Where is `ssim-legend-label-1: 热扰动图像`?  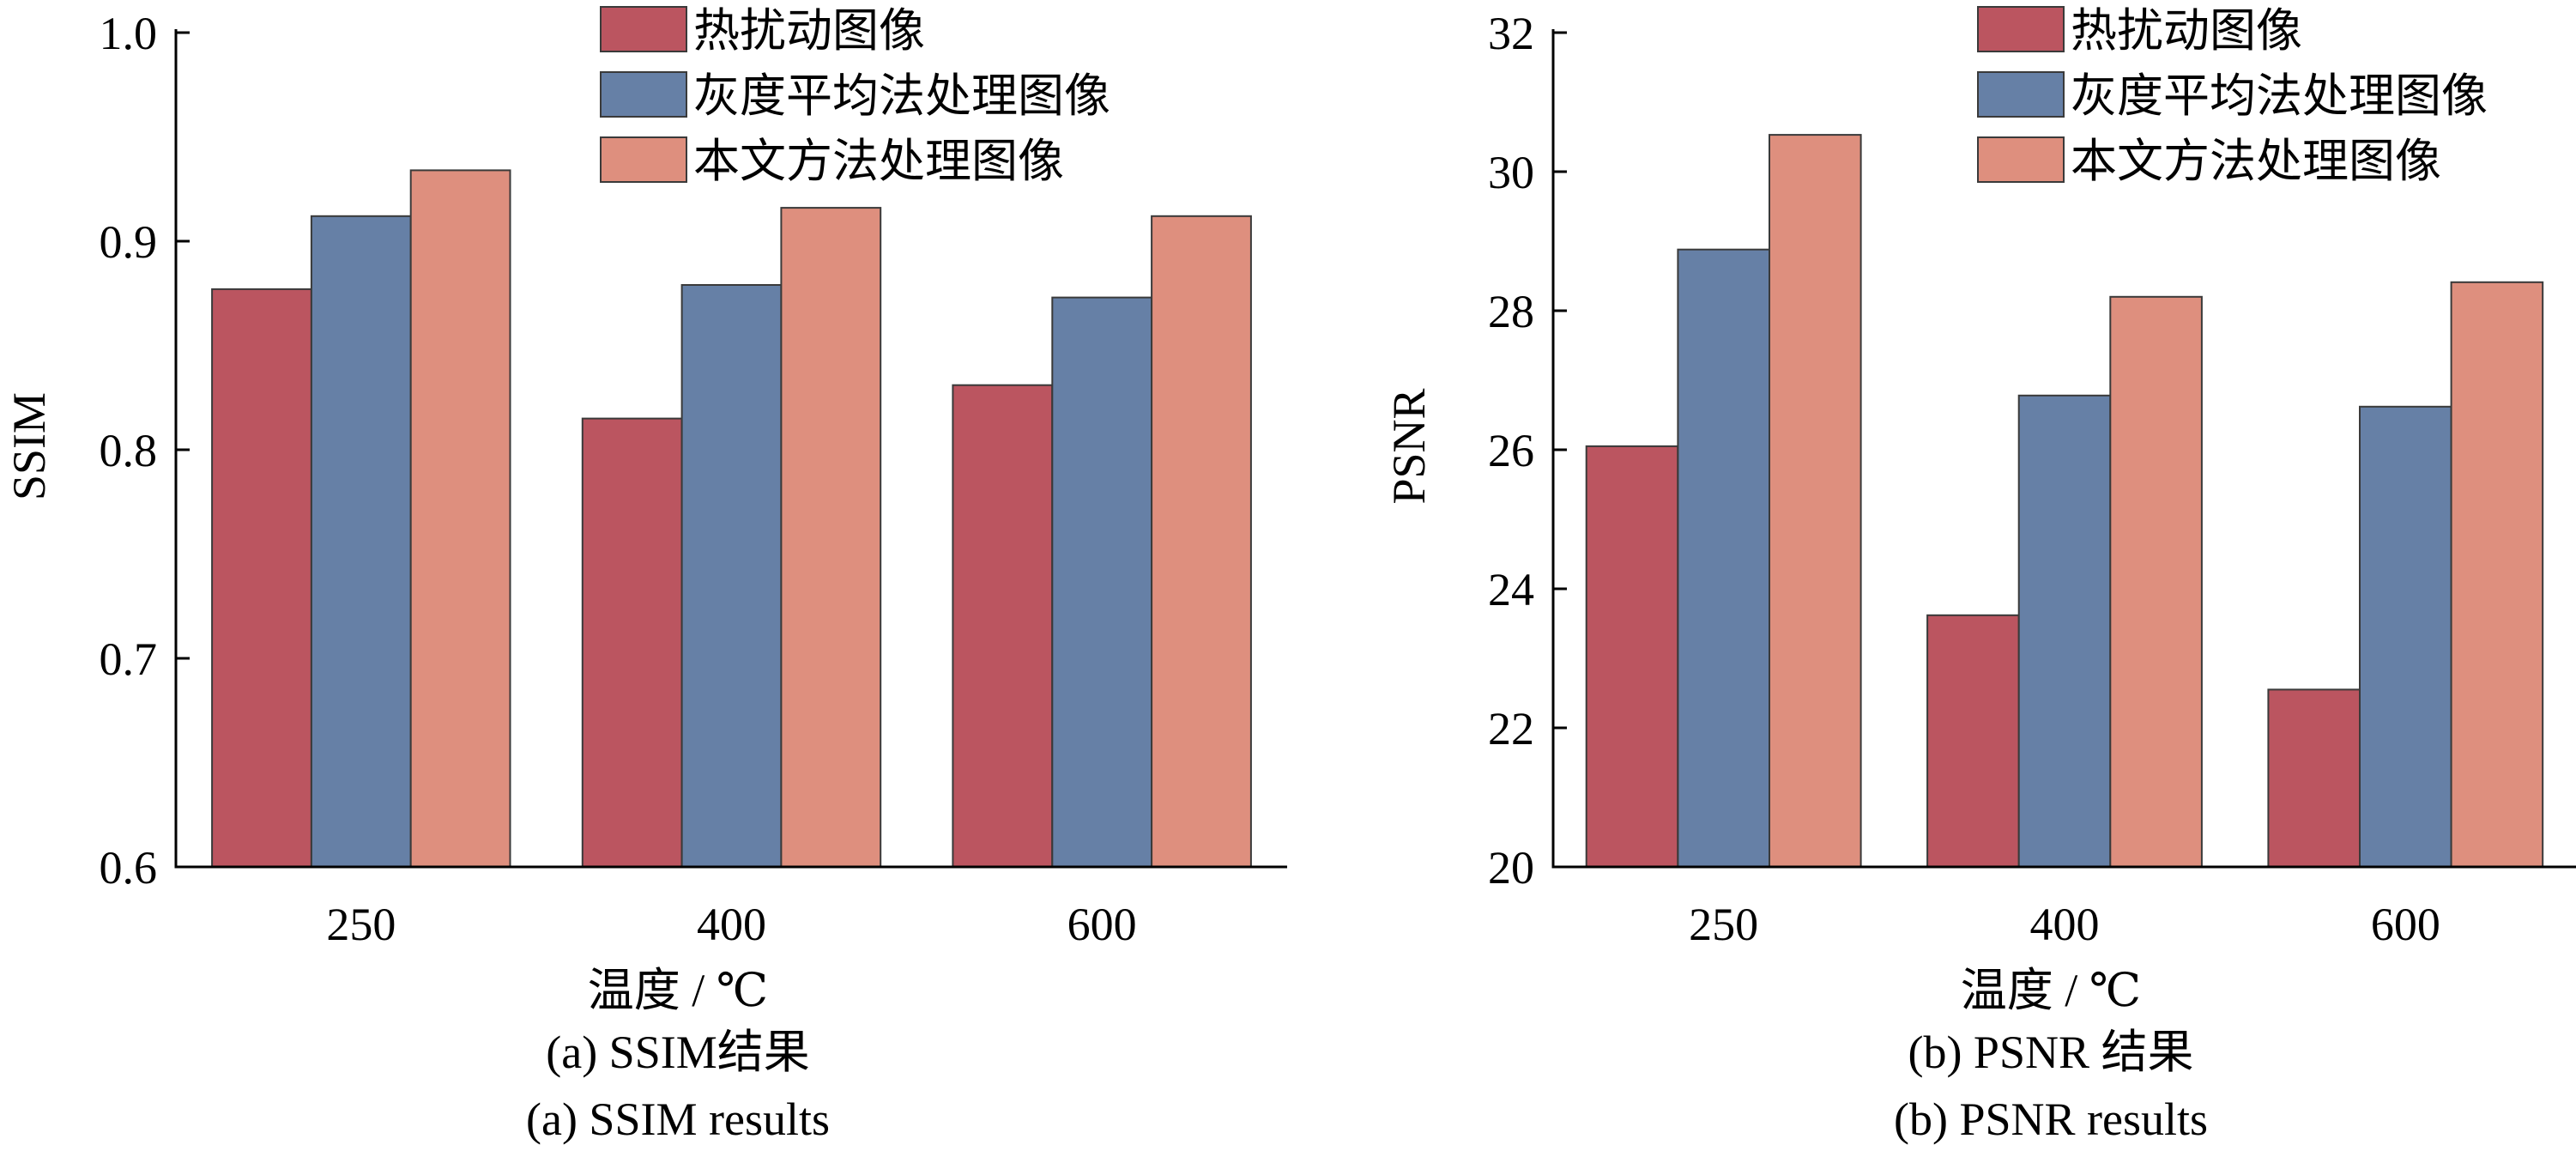 ssim-legend-label-1: 热扰动图像 is located at coordinates (809, 31).